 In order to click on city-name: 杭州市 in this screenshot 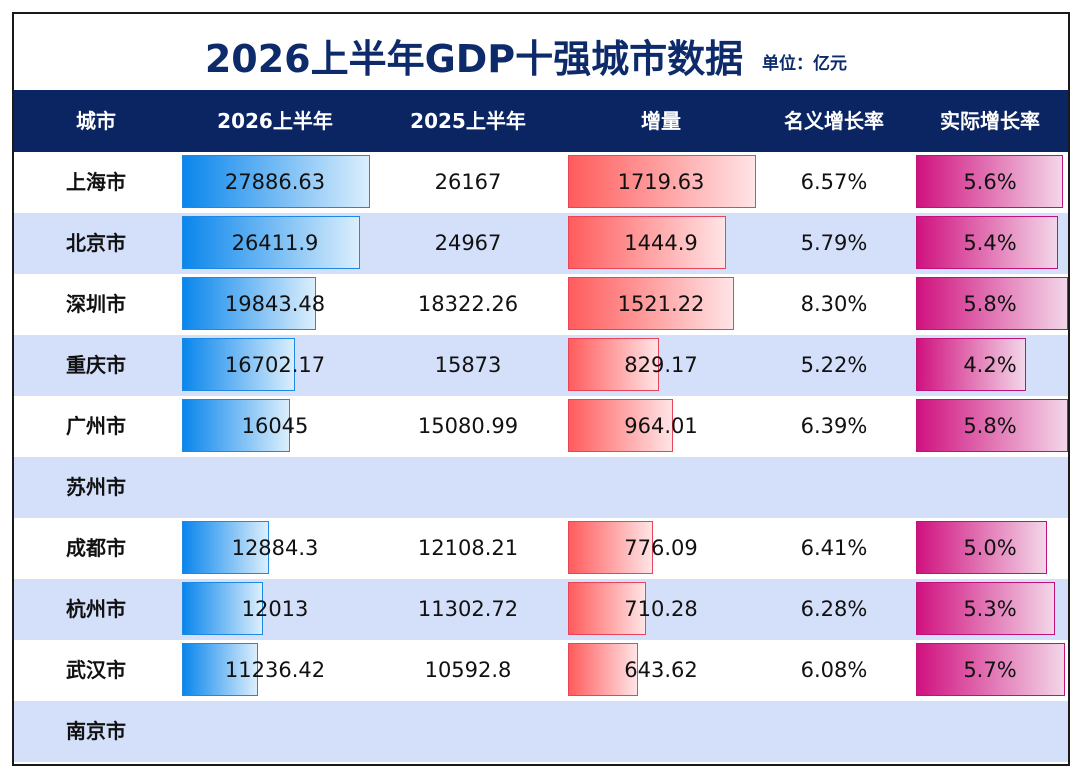, I will do `click(96, 609)`.